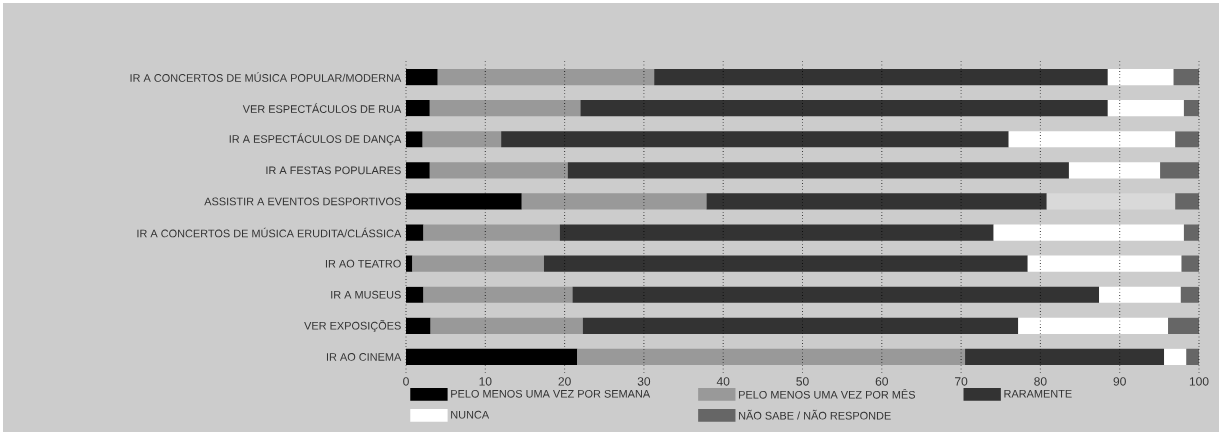 This screenshot has height=435, width=1222. What do you see at coordinates (470, 414) in the screenshot?
I see `legend-label: NUNCA` at bounding box center [470, 414].